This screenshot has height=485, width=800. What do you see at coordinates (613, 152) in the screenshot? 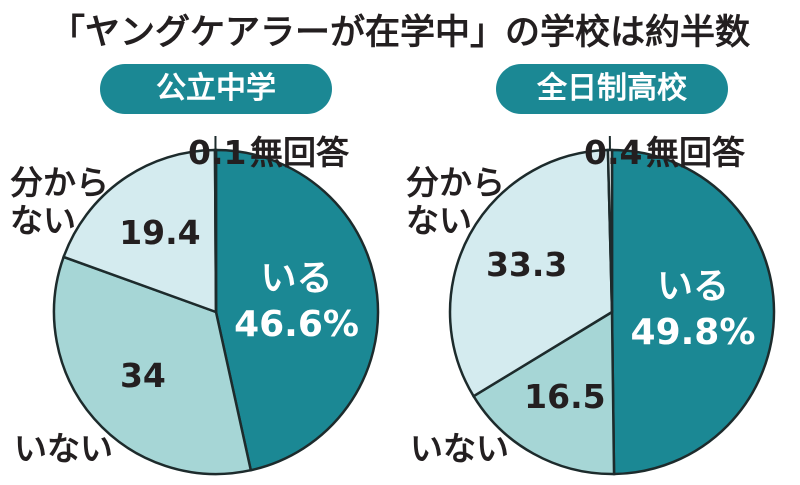
I see `data-label: 0.4` at bounding box center [613, 152].